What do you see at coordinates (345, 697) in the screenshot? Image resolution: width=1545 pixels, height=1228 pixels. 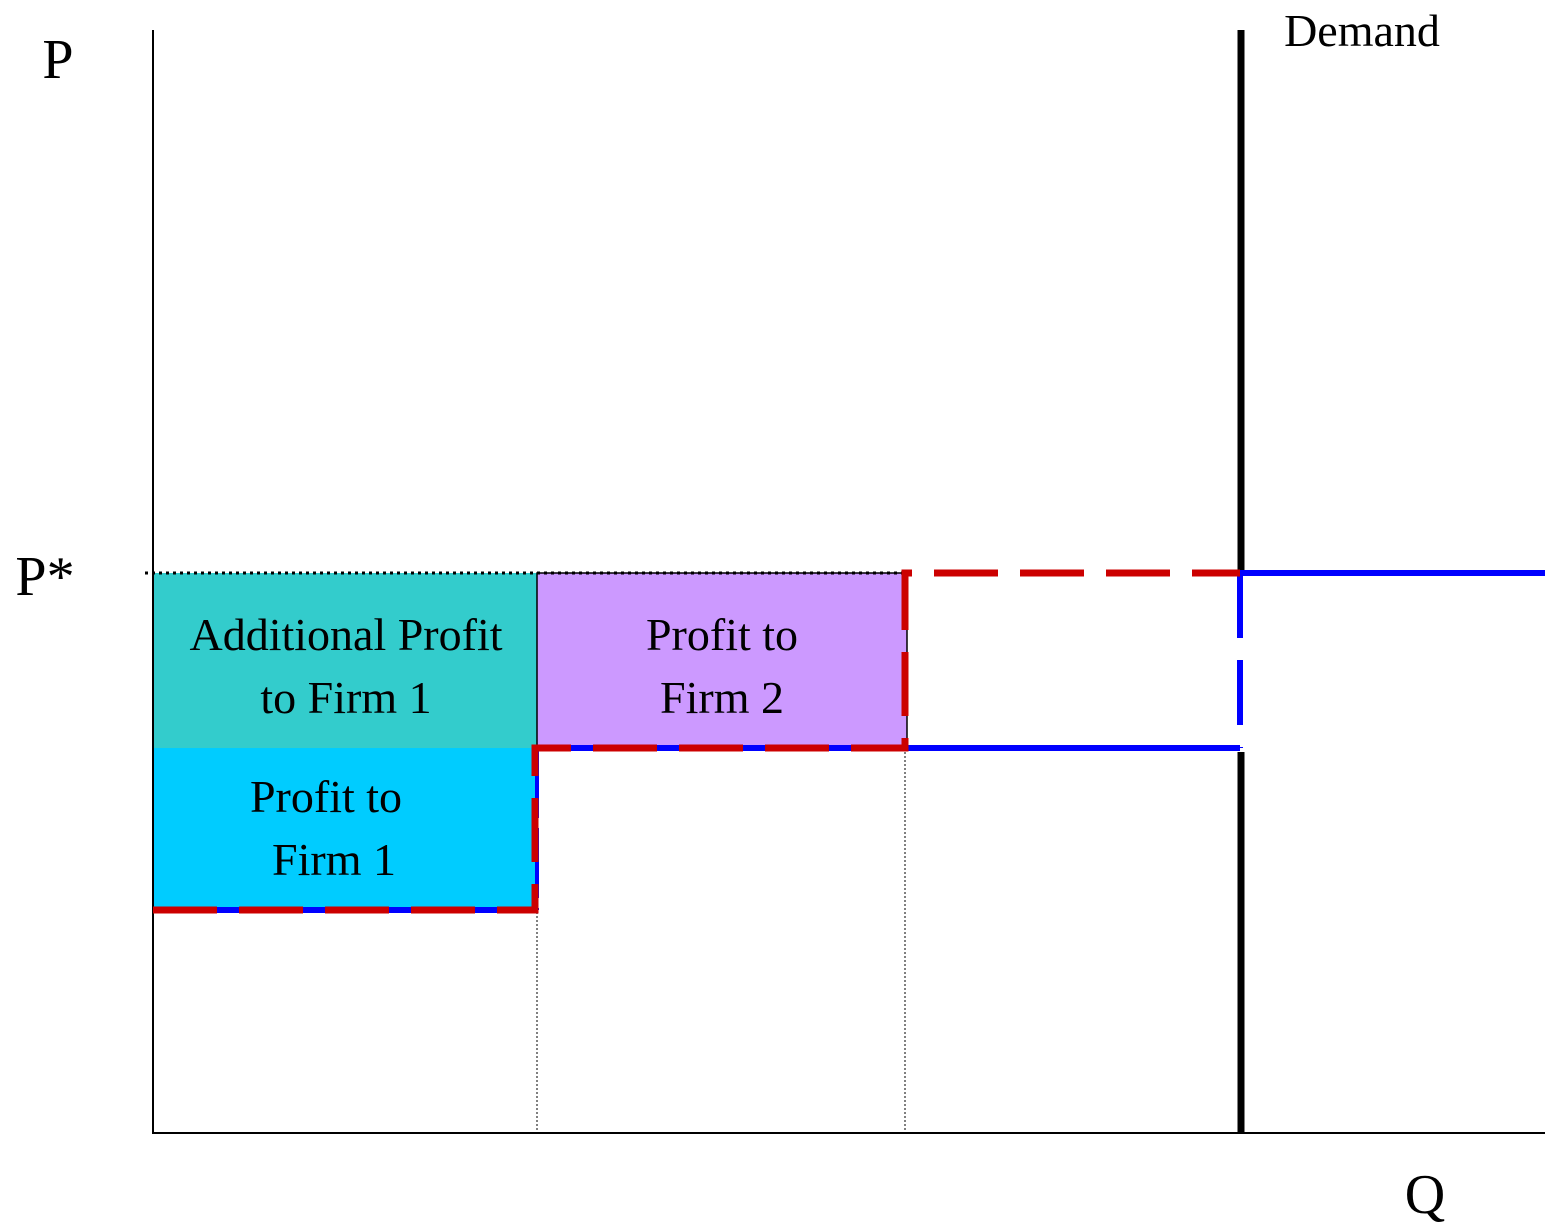 I see `region-label: to Firm 1` at bounding box center [345, 697].